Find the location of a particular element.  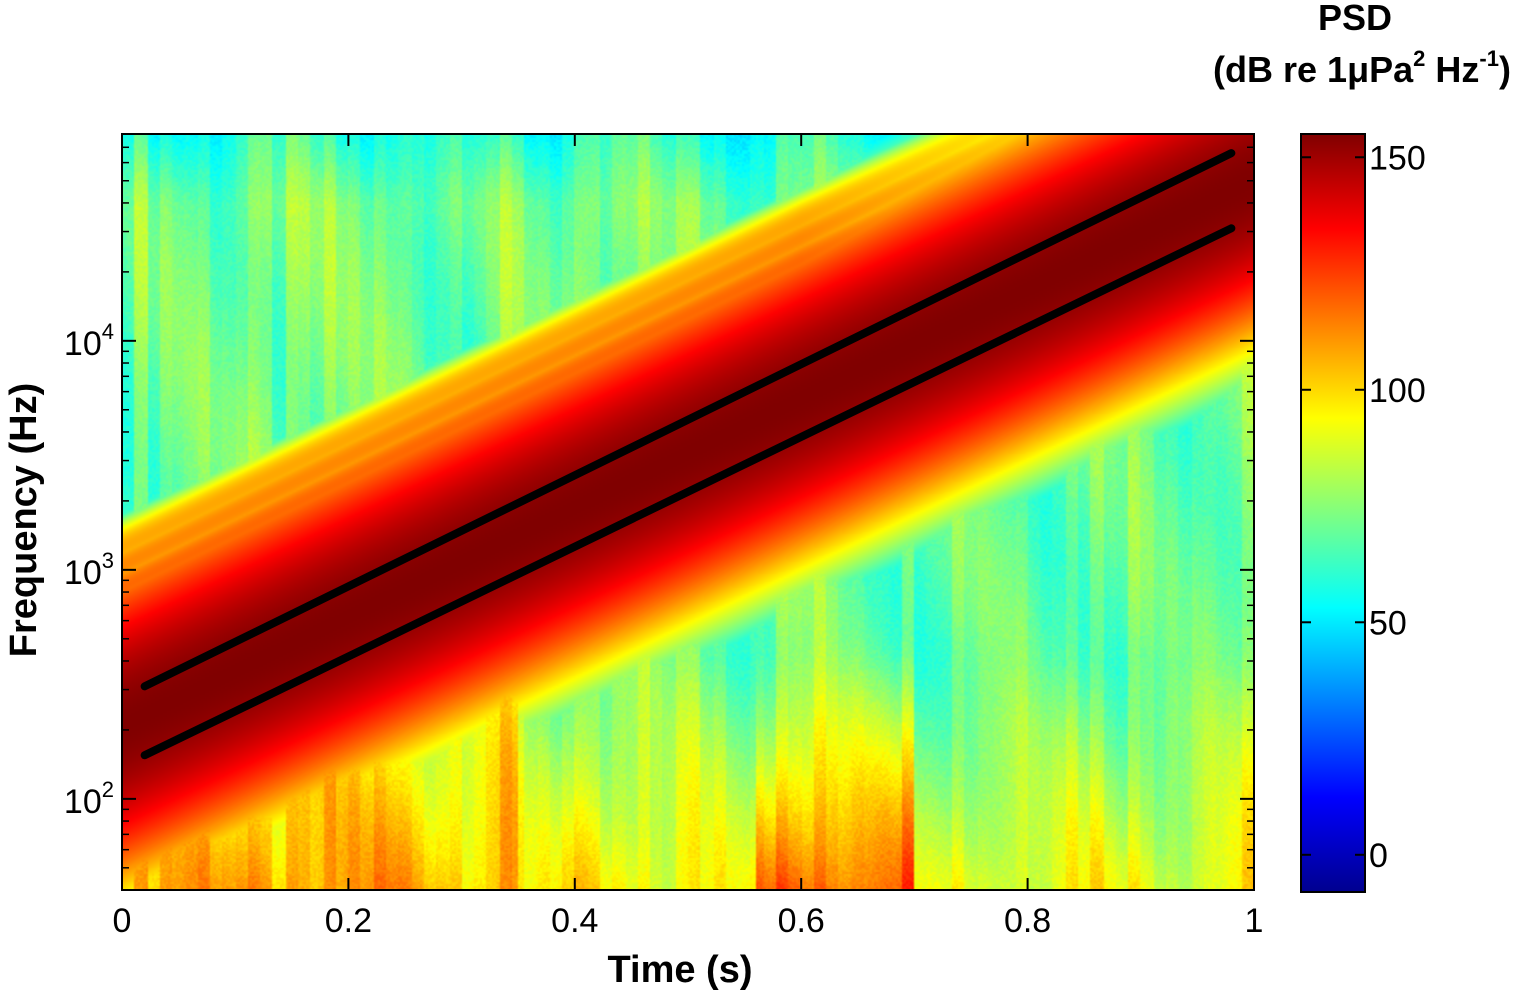

colorbar-ticks: 150 100 50 0 is located at coordinates (1363, 507).